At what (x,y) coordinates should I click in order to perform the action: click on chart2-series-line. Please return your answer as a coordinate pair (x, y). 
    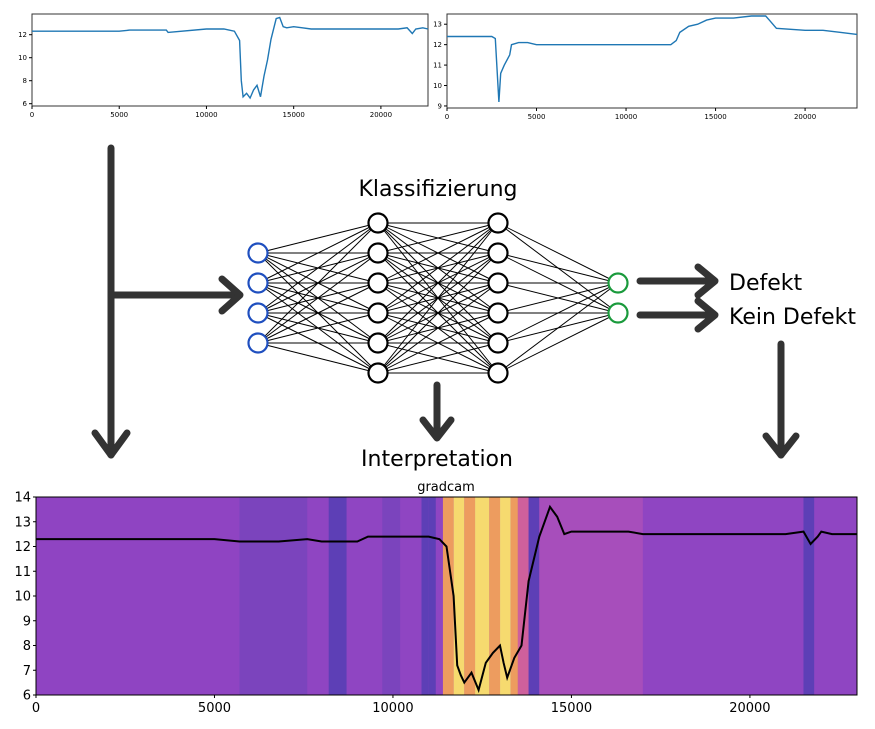
    Looking at the image, I should click on (652, 58).